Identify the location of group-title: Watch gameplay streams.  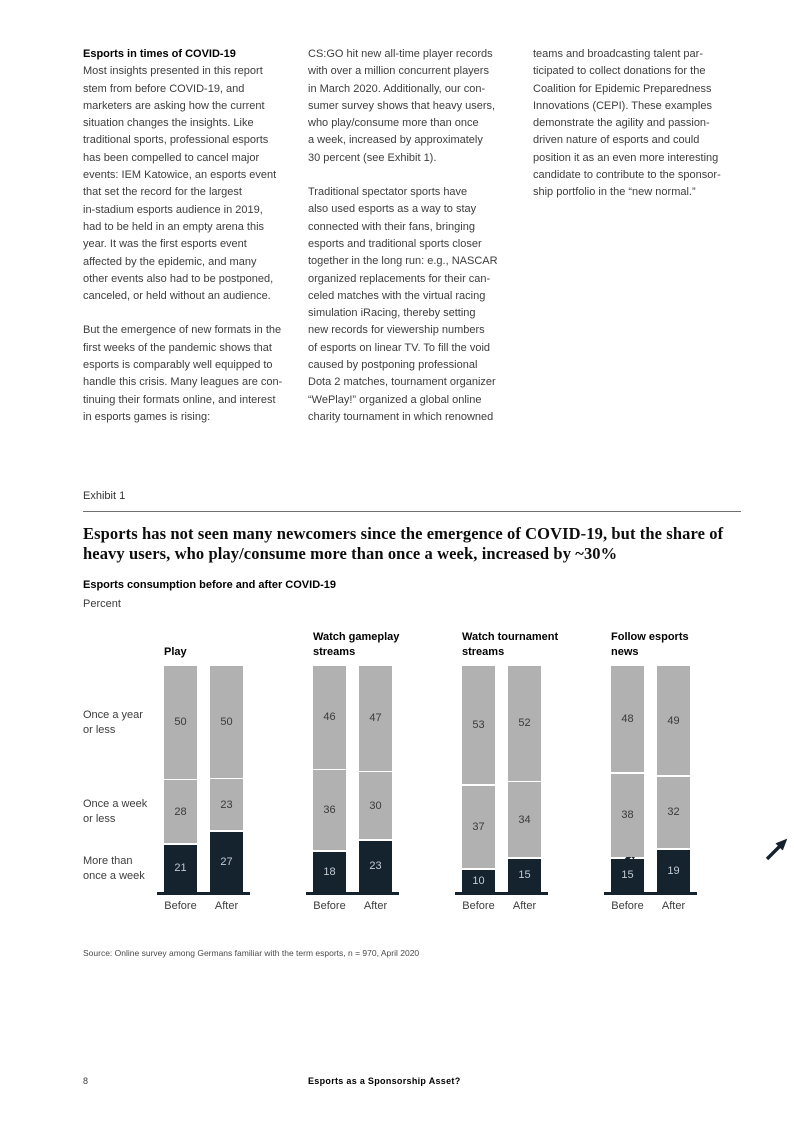
(356, 644).